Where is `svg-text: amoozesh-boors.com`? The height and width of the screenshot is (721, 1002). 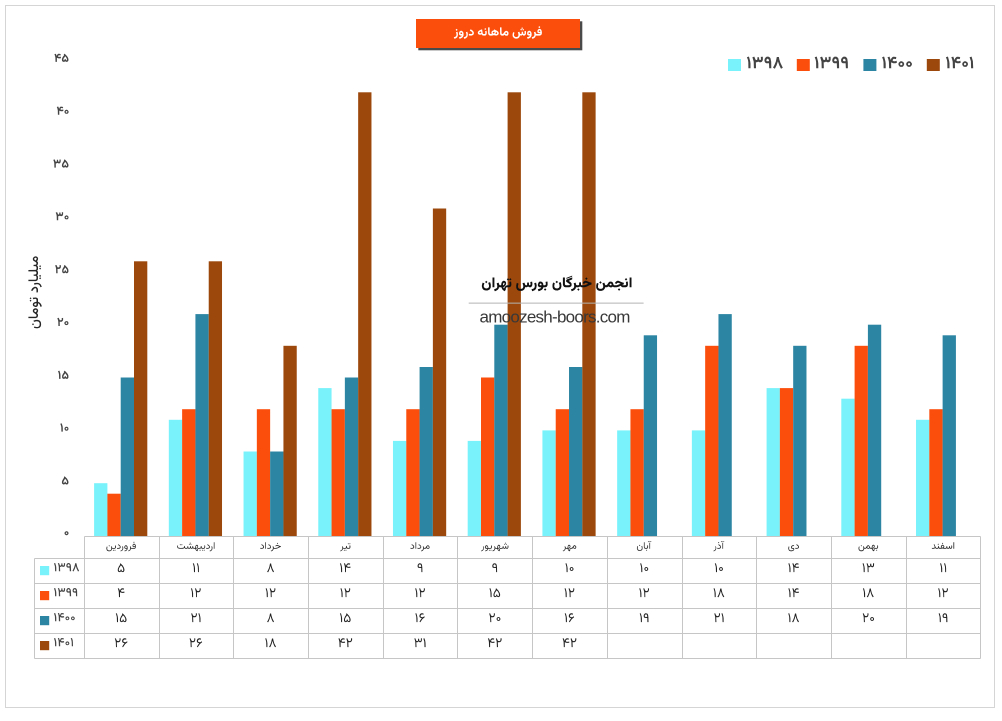
svg-text: amoozesh-boors.com is located at coordinates (555, 316).